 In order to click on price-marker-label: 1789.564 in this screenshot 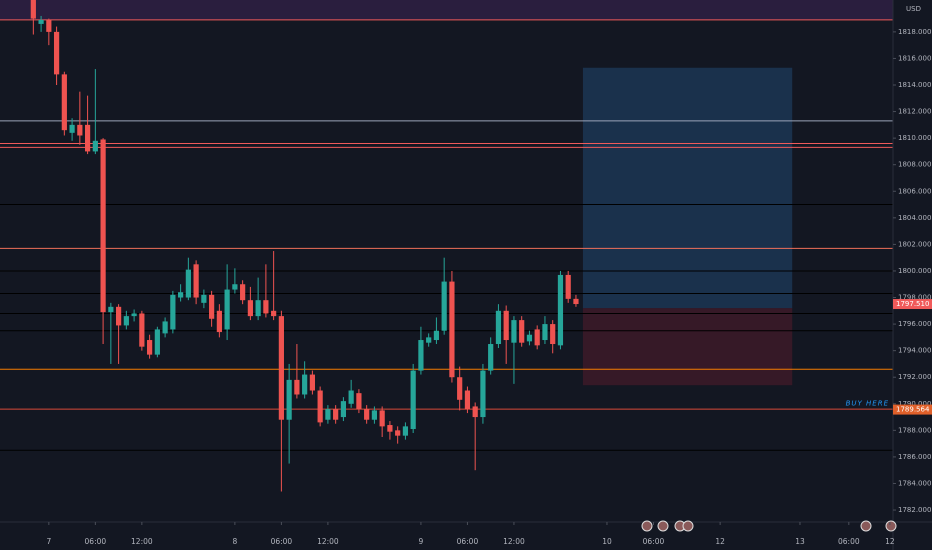, I will do `click(913, 410)`.